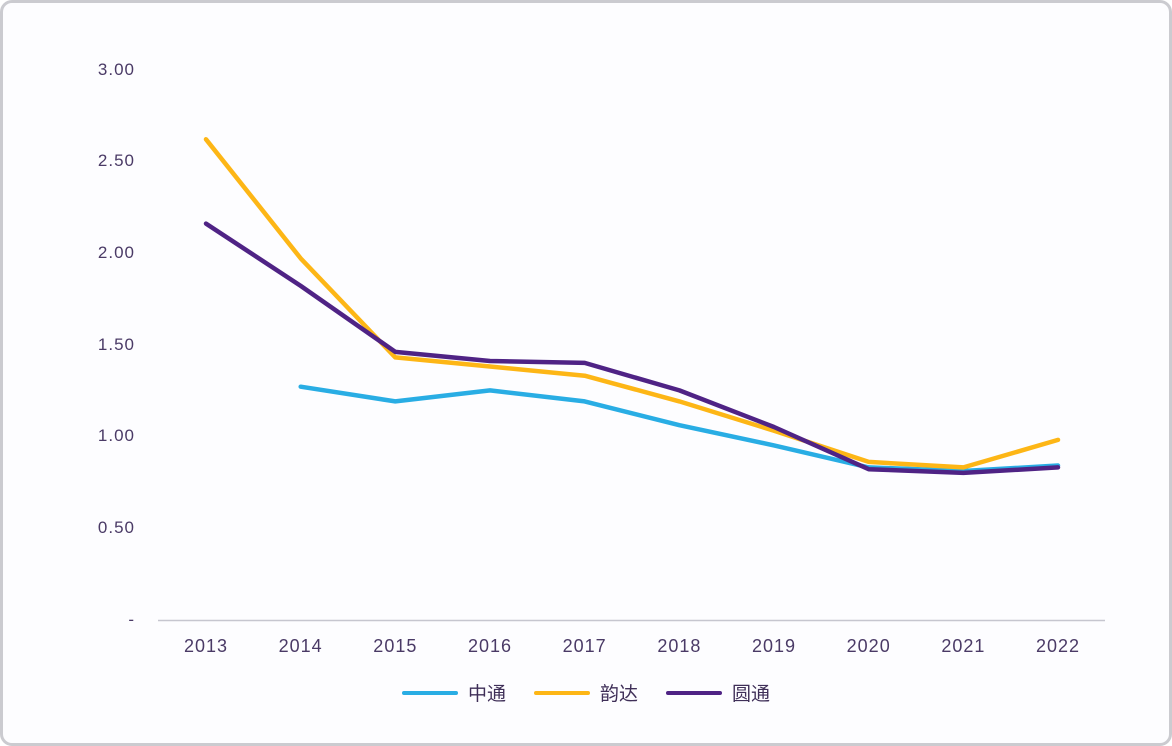 The height and width of the screenshot is (746, 1172). I want to click on legend-item-0: 中通, so click(453, 692).